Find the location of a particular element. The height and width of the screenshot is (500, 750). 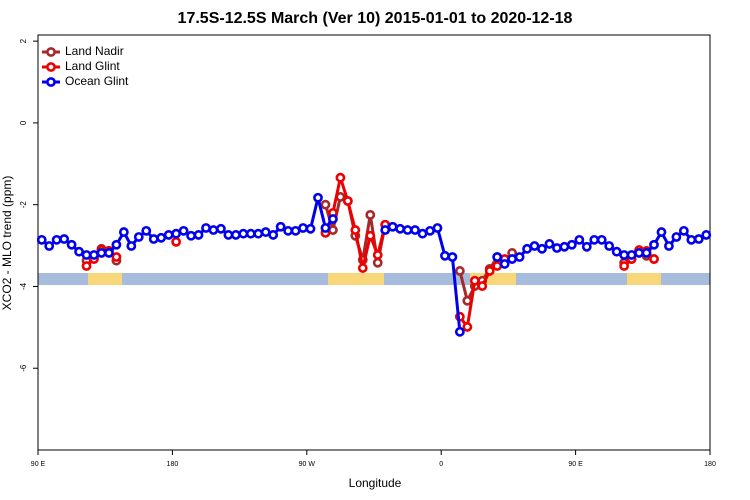

x-tick-label: 0 is located at coordinates (441, 464).